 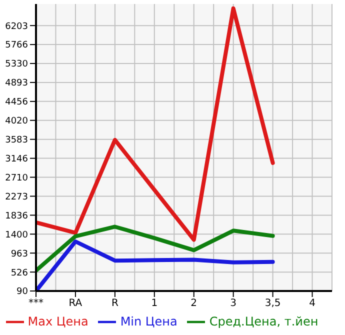 I want to click on y-tick-label: 2710, so click(x=16, y=178).